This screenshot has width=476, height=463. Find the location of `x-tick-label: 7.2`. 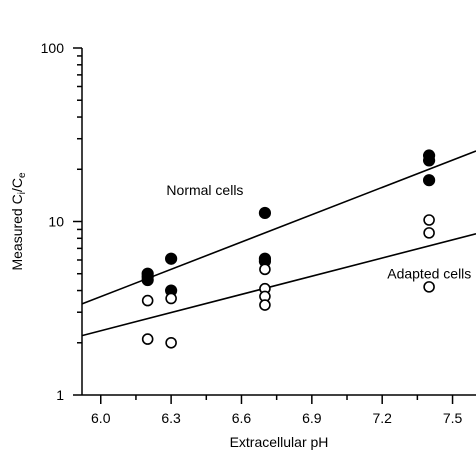

x-tick-label: 7.2 is located at coordinates (382, 418).